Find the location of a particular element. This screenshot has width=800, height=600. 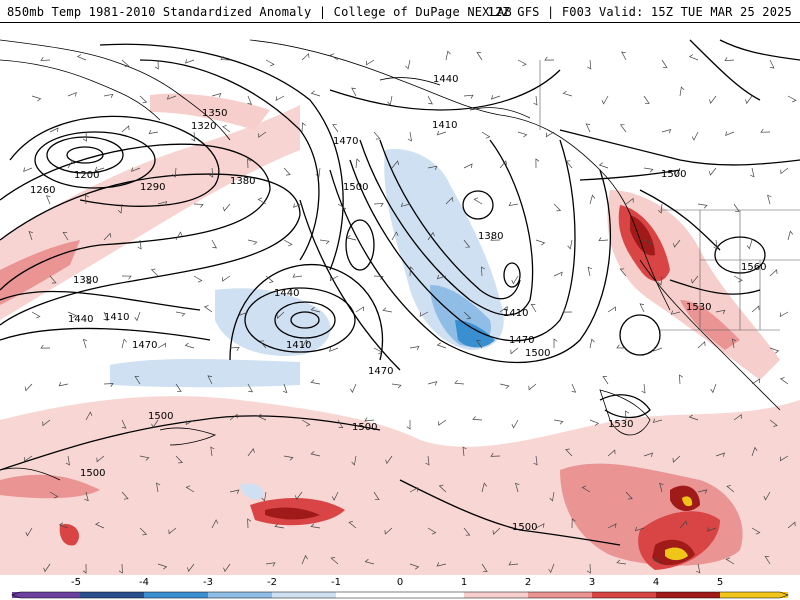

contour-label: 1320 is located at coordinates (203, 126).